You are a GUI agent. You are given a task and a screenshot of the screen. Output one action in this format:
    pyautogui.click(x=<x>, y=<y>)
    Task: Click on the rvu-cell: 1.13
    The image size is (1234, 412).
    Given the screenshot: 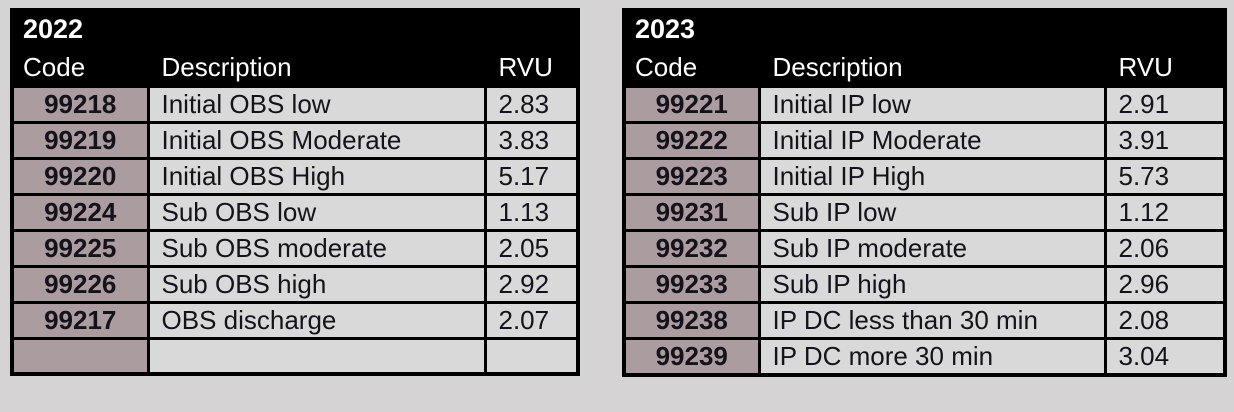 What is the action you would take?
    pyautogui.click(x=531, y=212)
    